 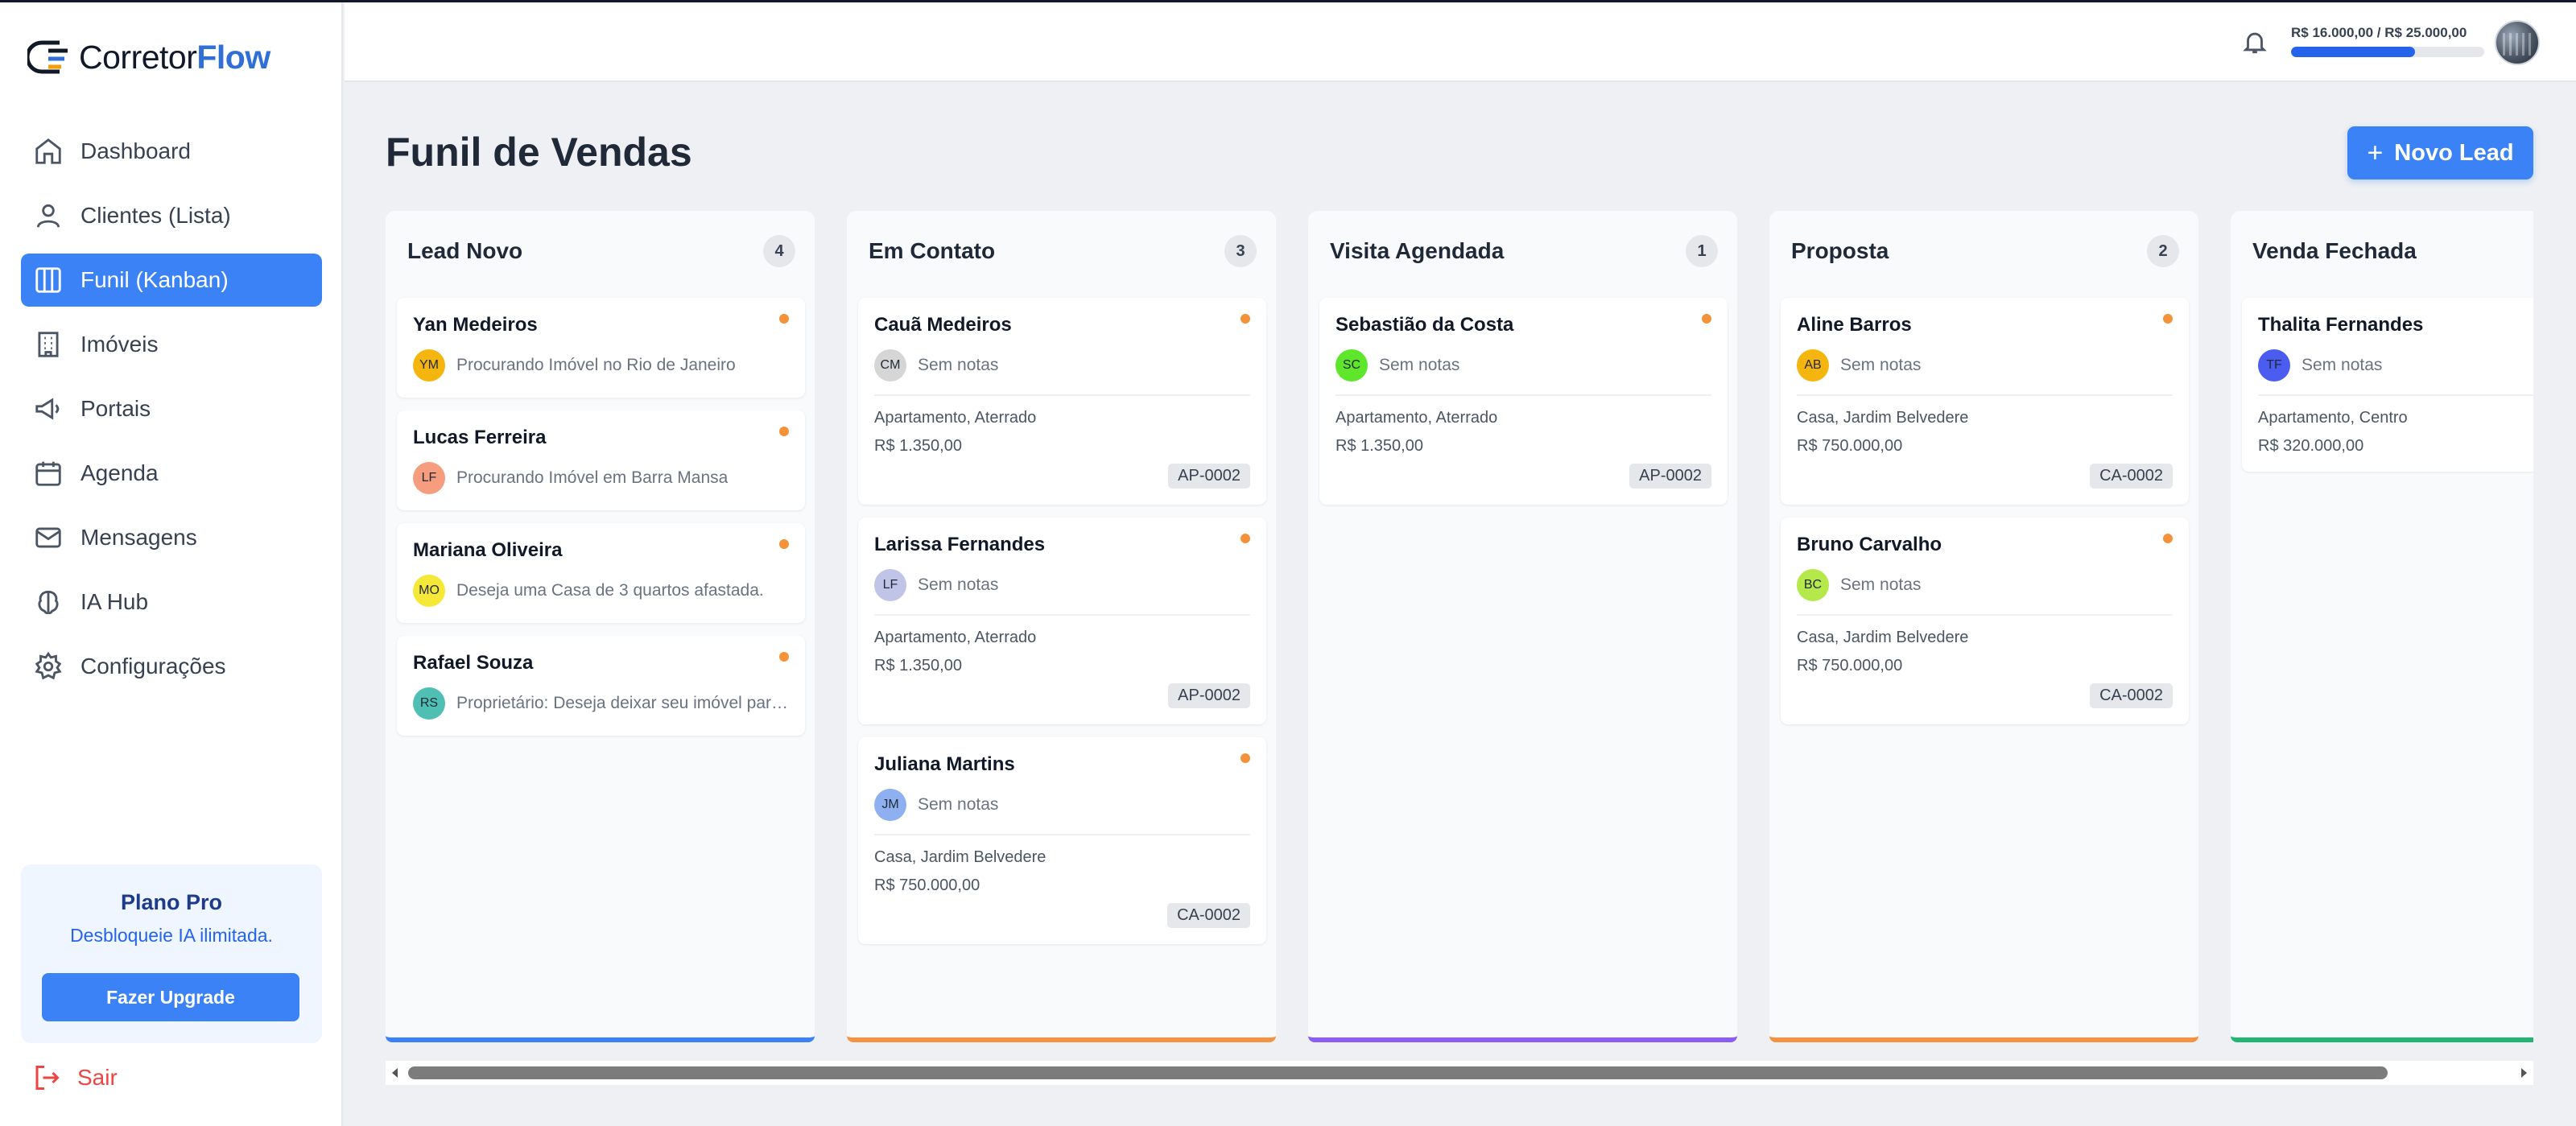 I want to click on lead-note: Procurando Imóvel em Barra Mansa, so click(x=592, y=477).